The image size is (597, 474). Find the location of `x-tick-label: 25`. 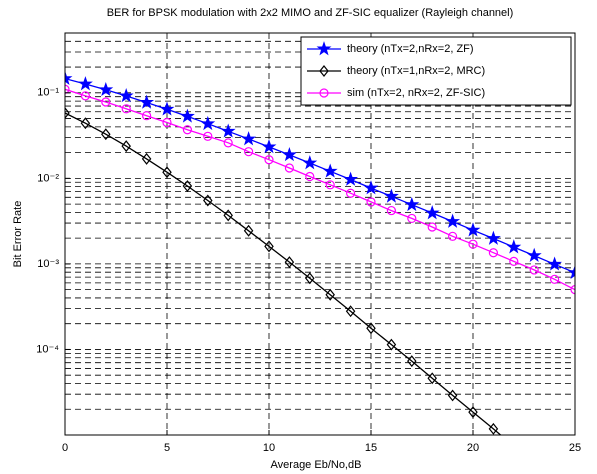

x-tick-label: 25 is located at coordinates (575, 448).